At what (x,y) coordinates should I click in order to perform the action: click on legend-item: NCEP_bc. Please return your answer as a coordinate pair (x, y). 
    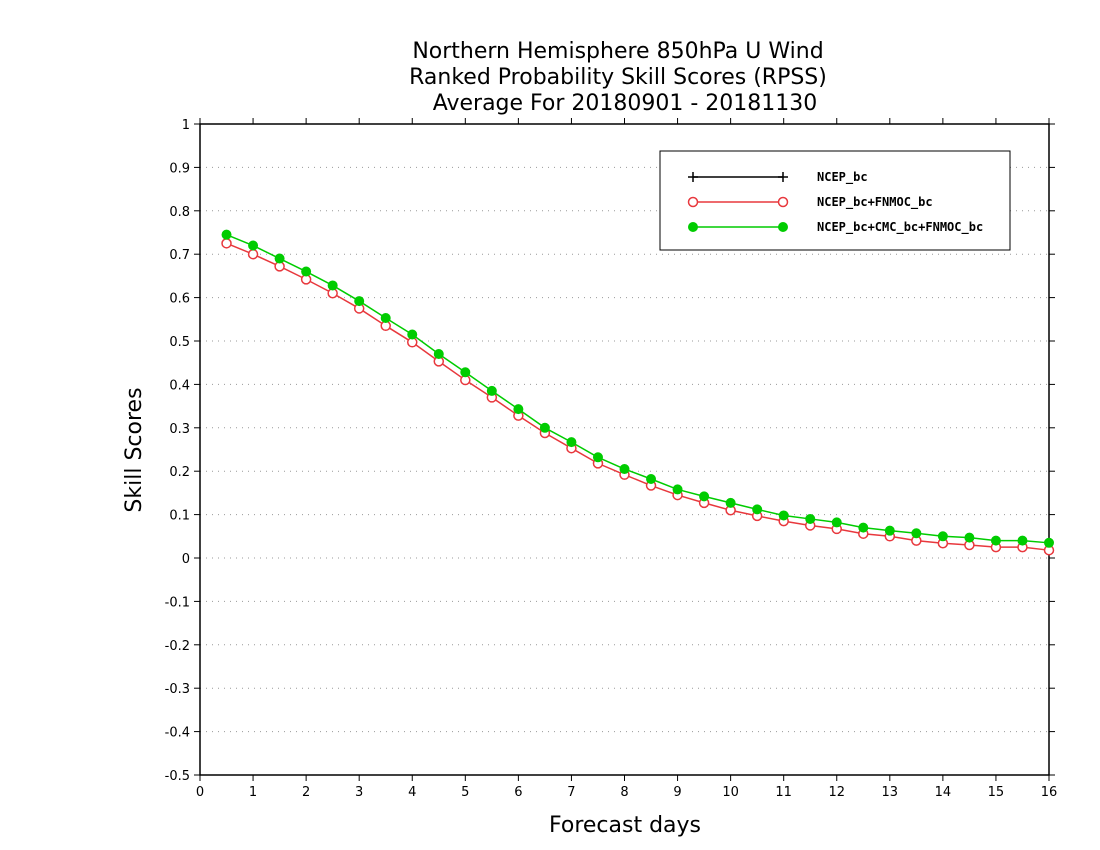
    Looking at the image, I should click on (778, 177).